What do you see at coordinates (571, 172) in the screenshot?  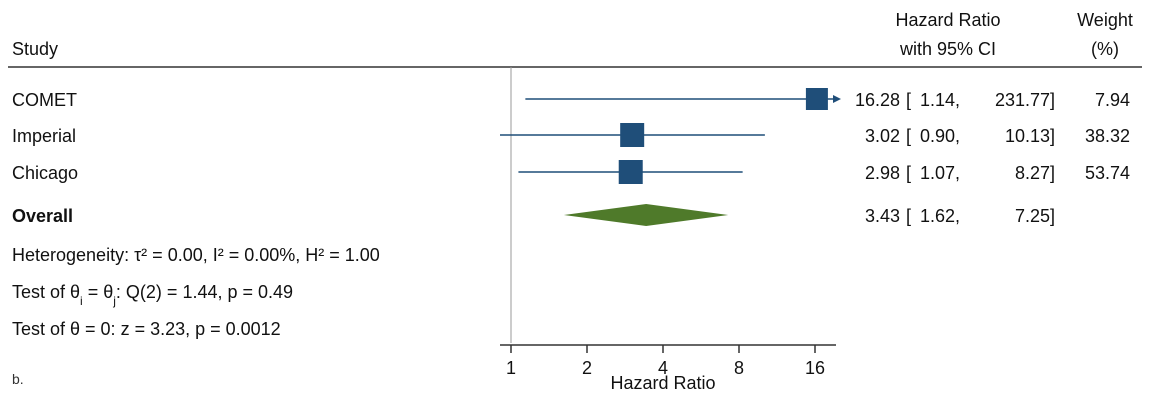 I see `study-row: Chicago 2.98 [1.07, 8.27] 53.74` at bounding box center [571, 172].